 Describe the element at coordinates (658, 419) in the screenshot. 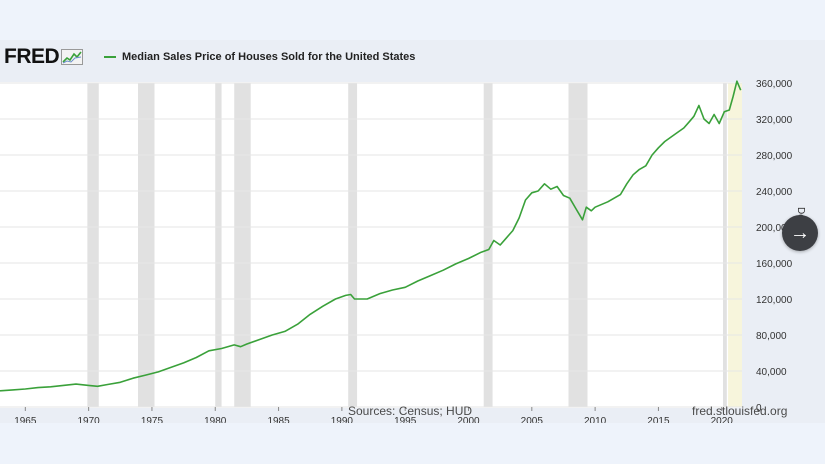

I see `x-tick-label: 2015` at that location.